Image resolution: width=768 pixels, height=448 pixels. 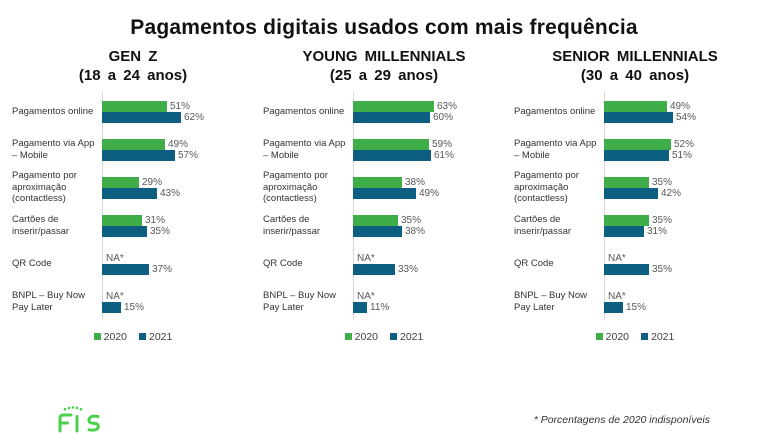 I want to click on fis-logo-icon, so click(x=79, y=419).